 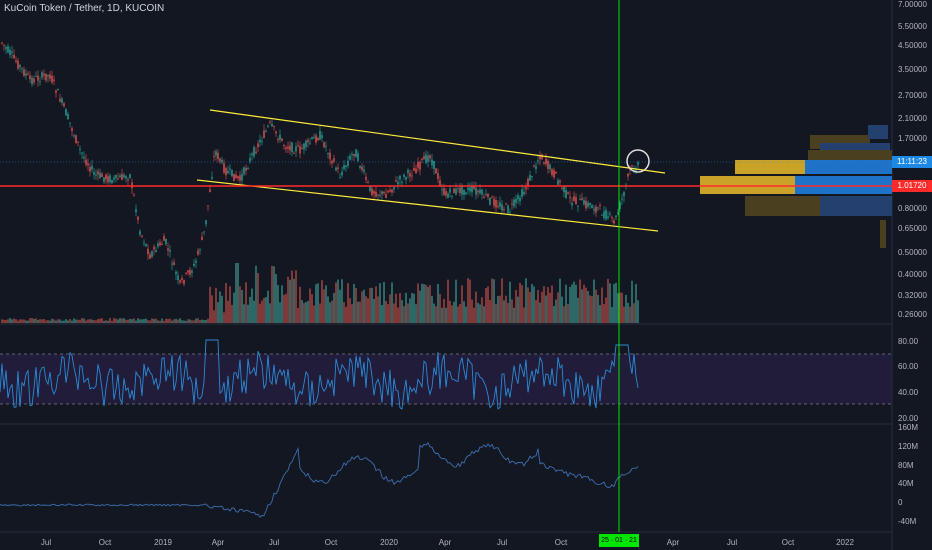 What do you see at coordinates (912, 208) in the screenshot?
I see `price-tick: 0.80000` at bounding box center [912, 208].